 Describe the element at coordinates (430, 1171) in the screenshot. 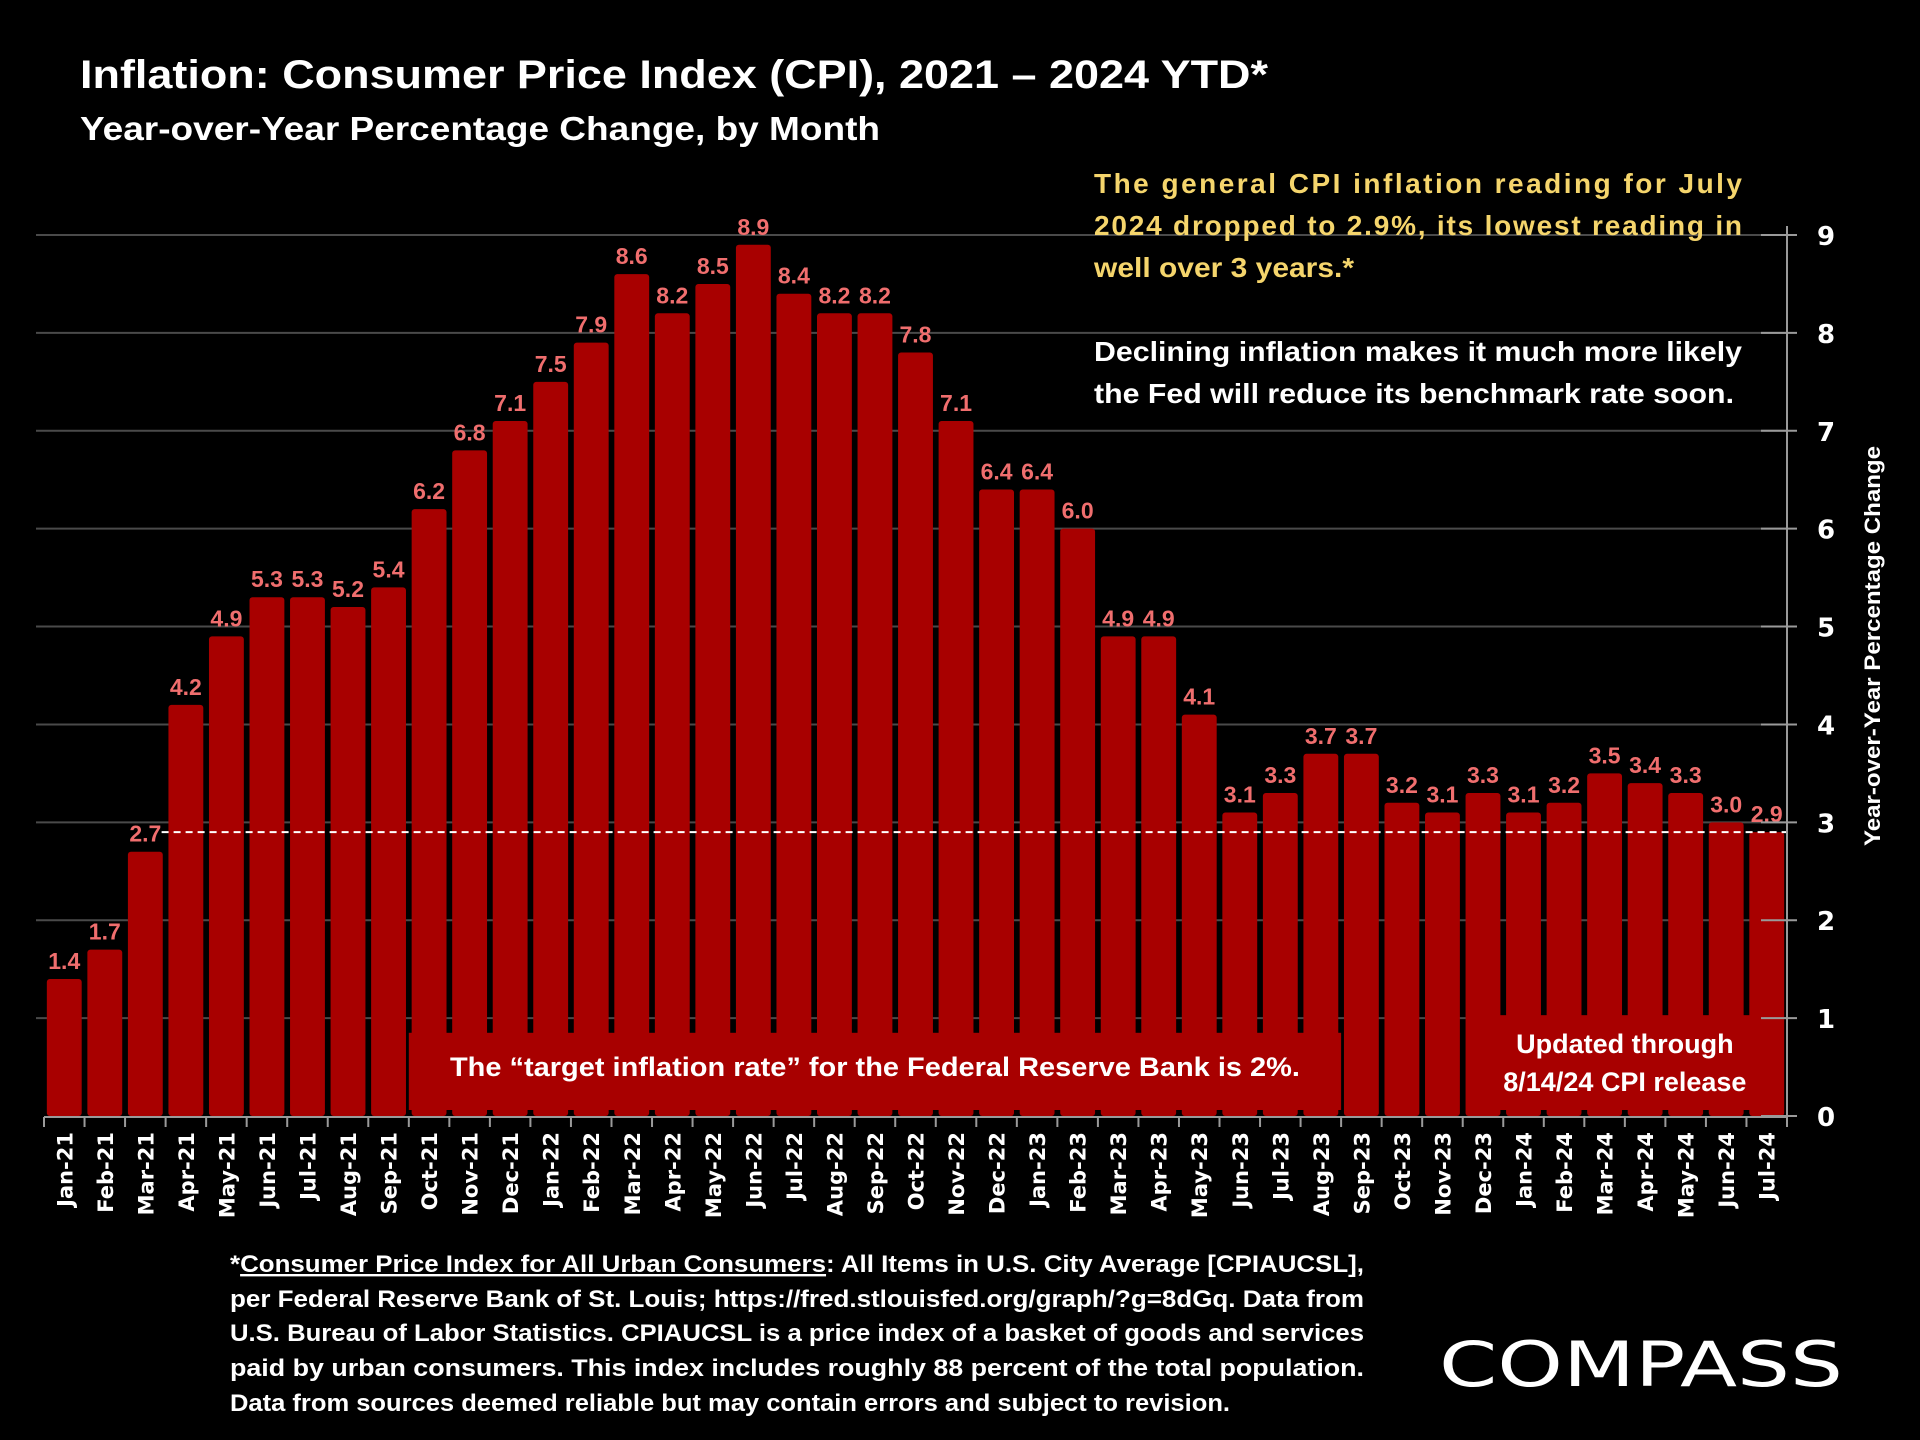

I see `x-tick-label: Oct-21` at that location.